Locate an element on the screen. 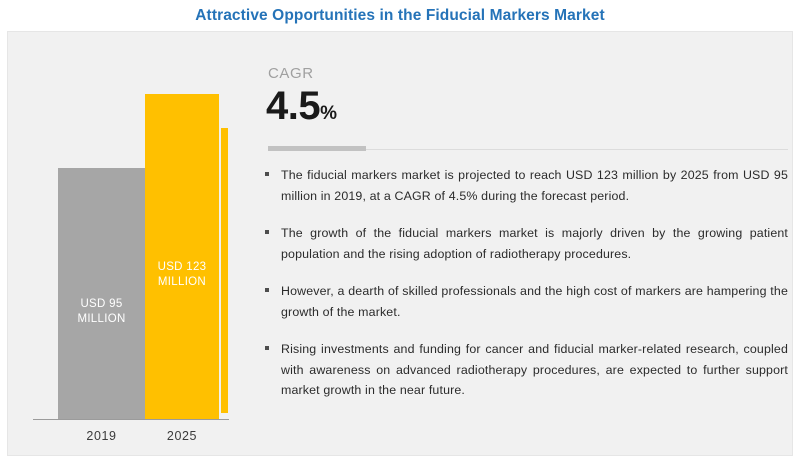 The height and width of the screenshot is (463, 800). bar-2025-label: USD 123 MILLION is located at coordinates (182, 275).